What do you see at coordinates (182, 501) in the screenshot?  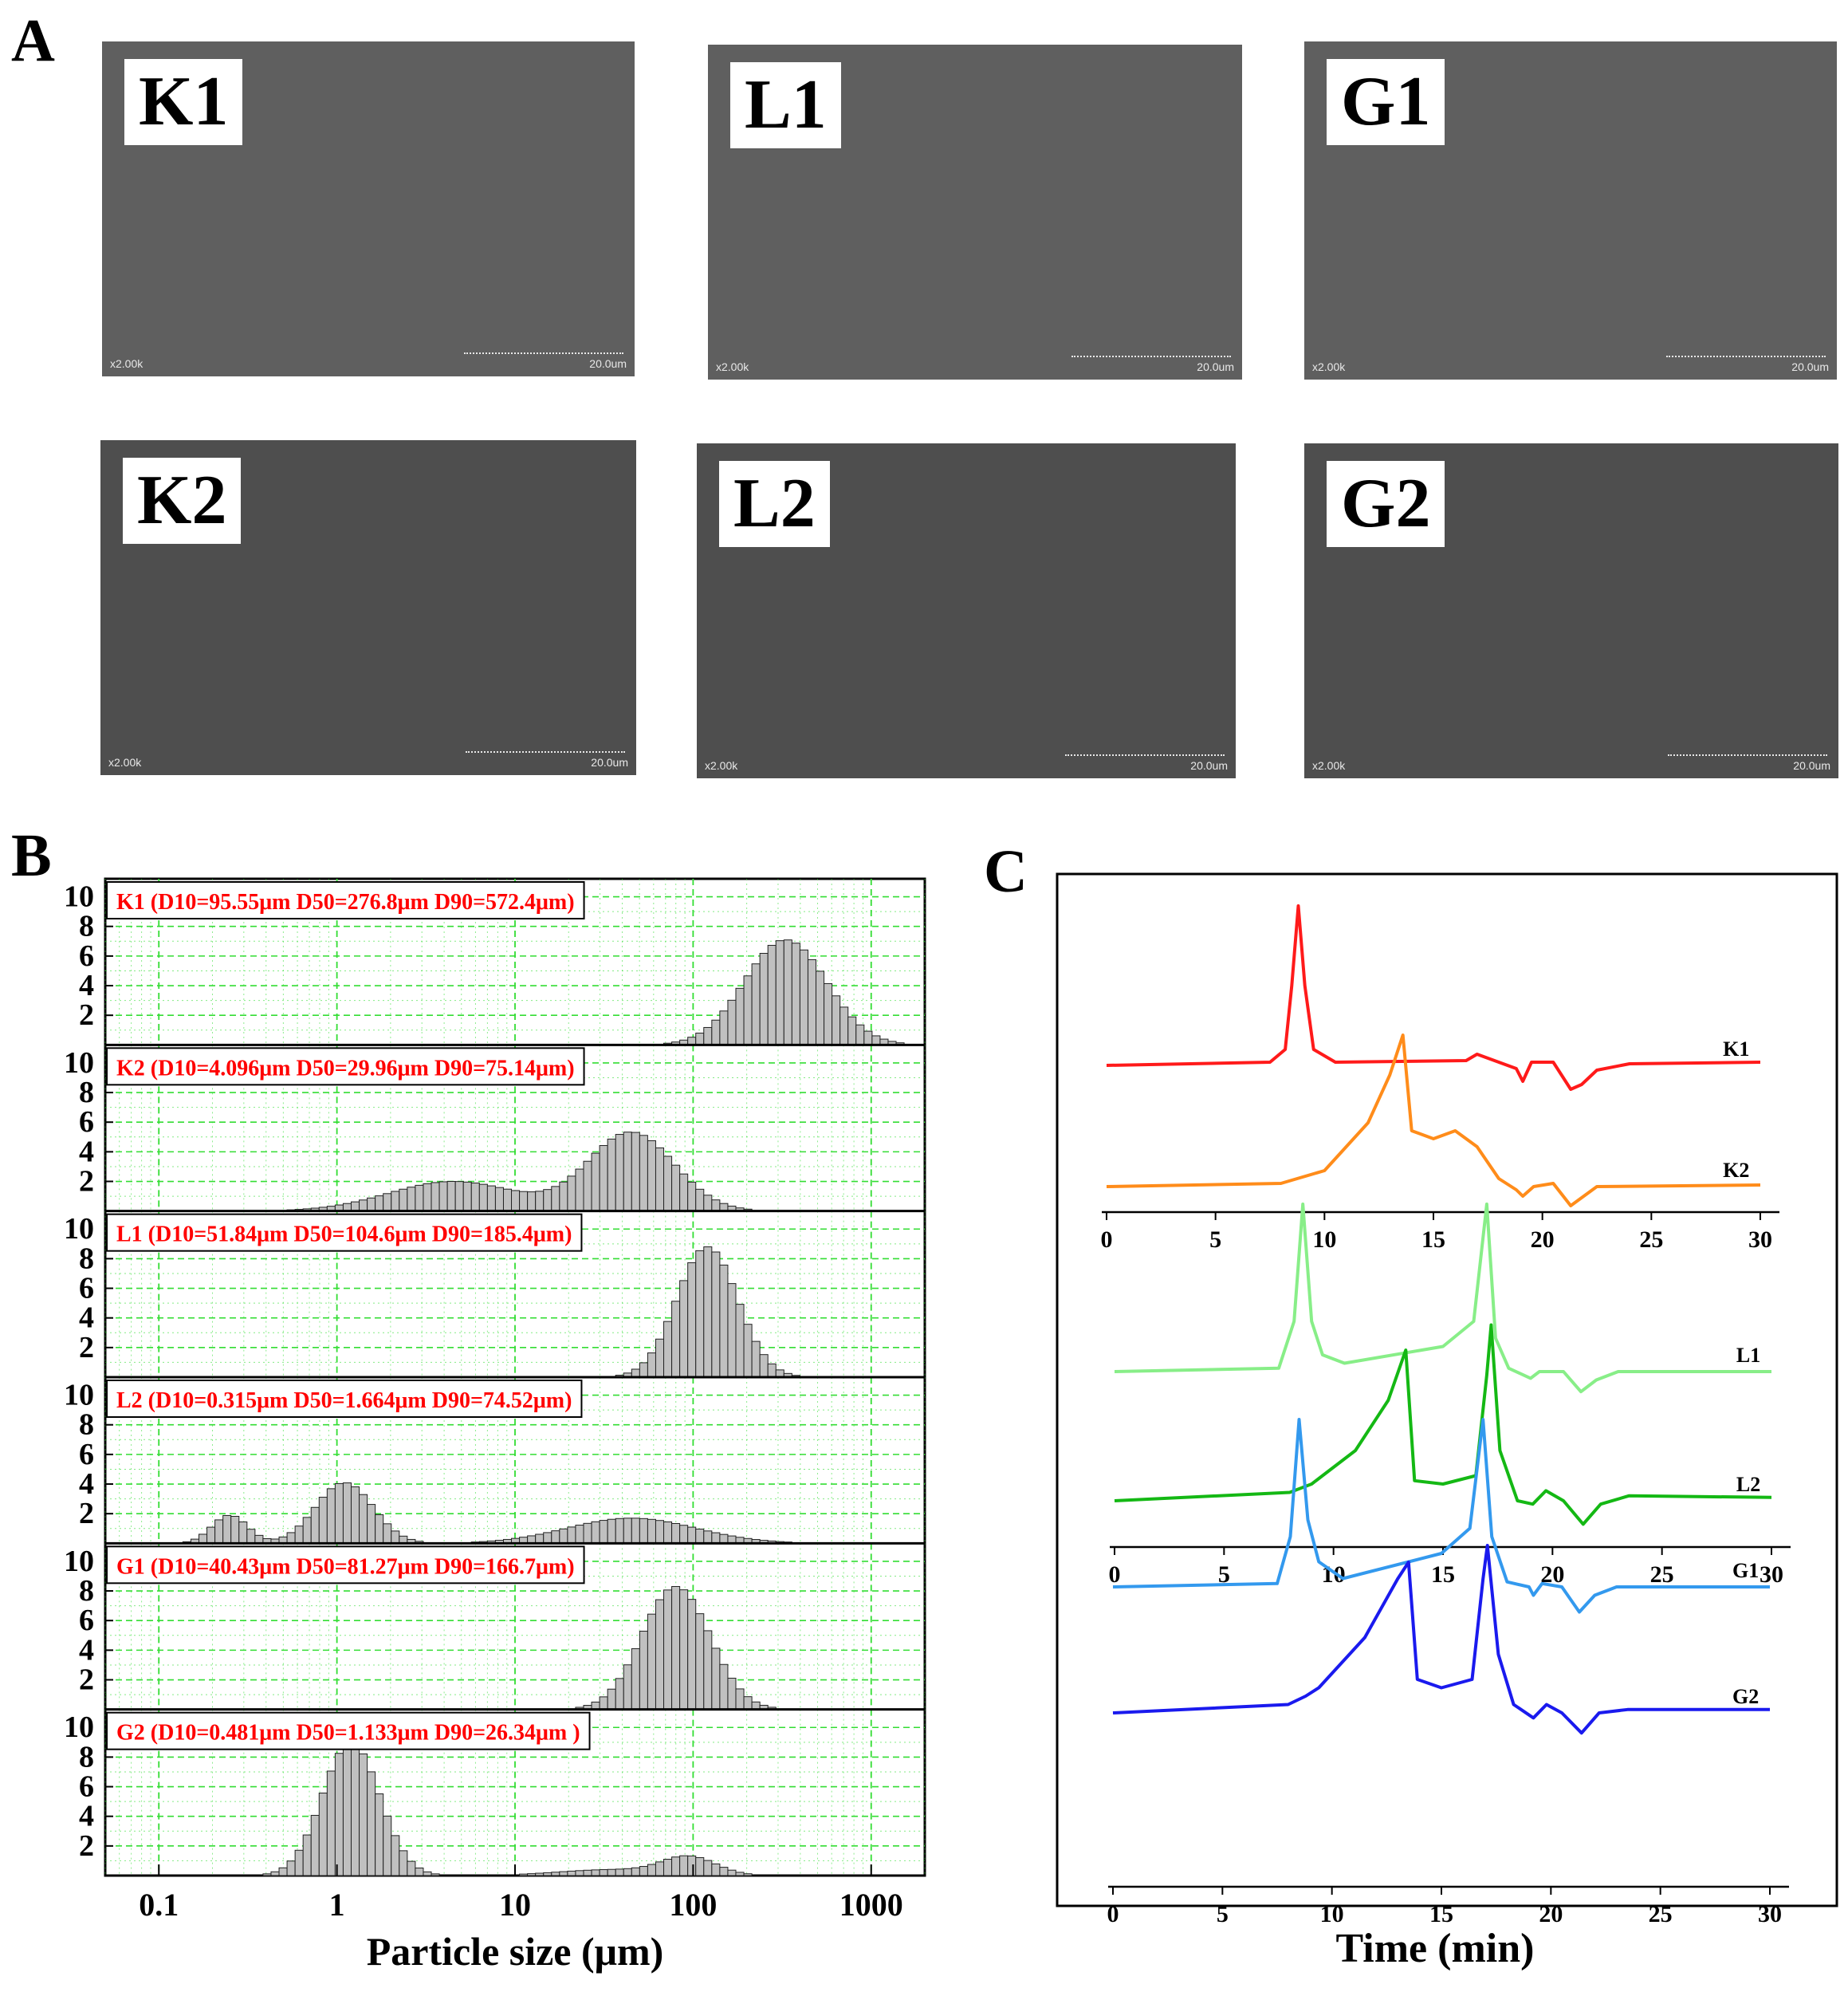 I see `sem-label: K2` at bounding box center [182, 501].